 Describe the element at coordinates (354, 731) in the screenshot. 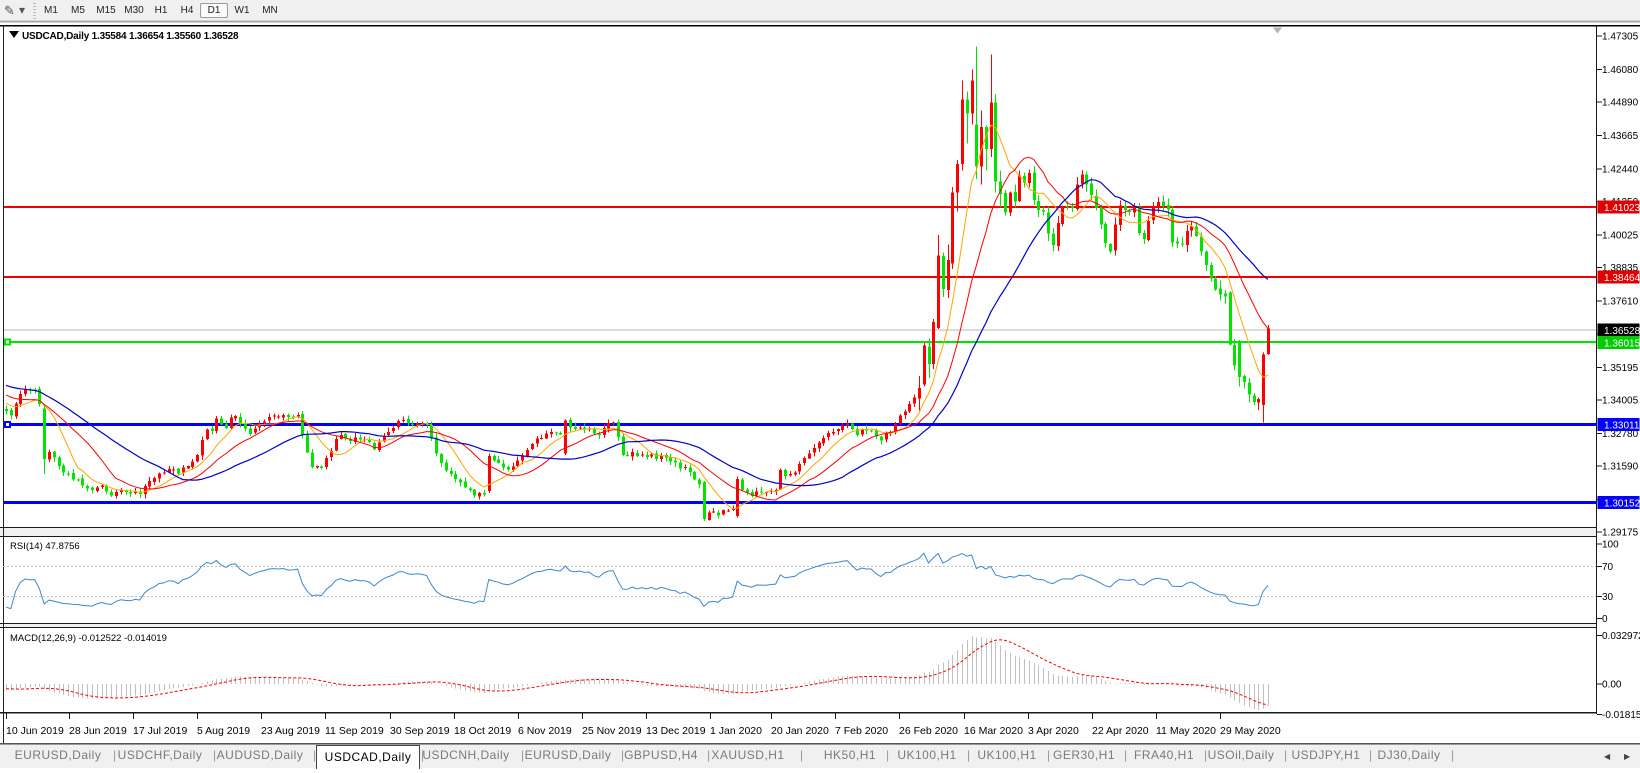

I see `svg-text: 11 Sep 2019` at that location.